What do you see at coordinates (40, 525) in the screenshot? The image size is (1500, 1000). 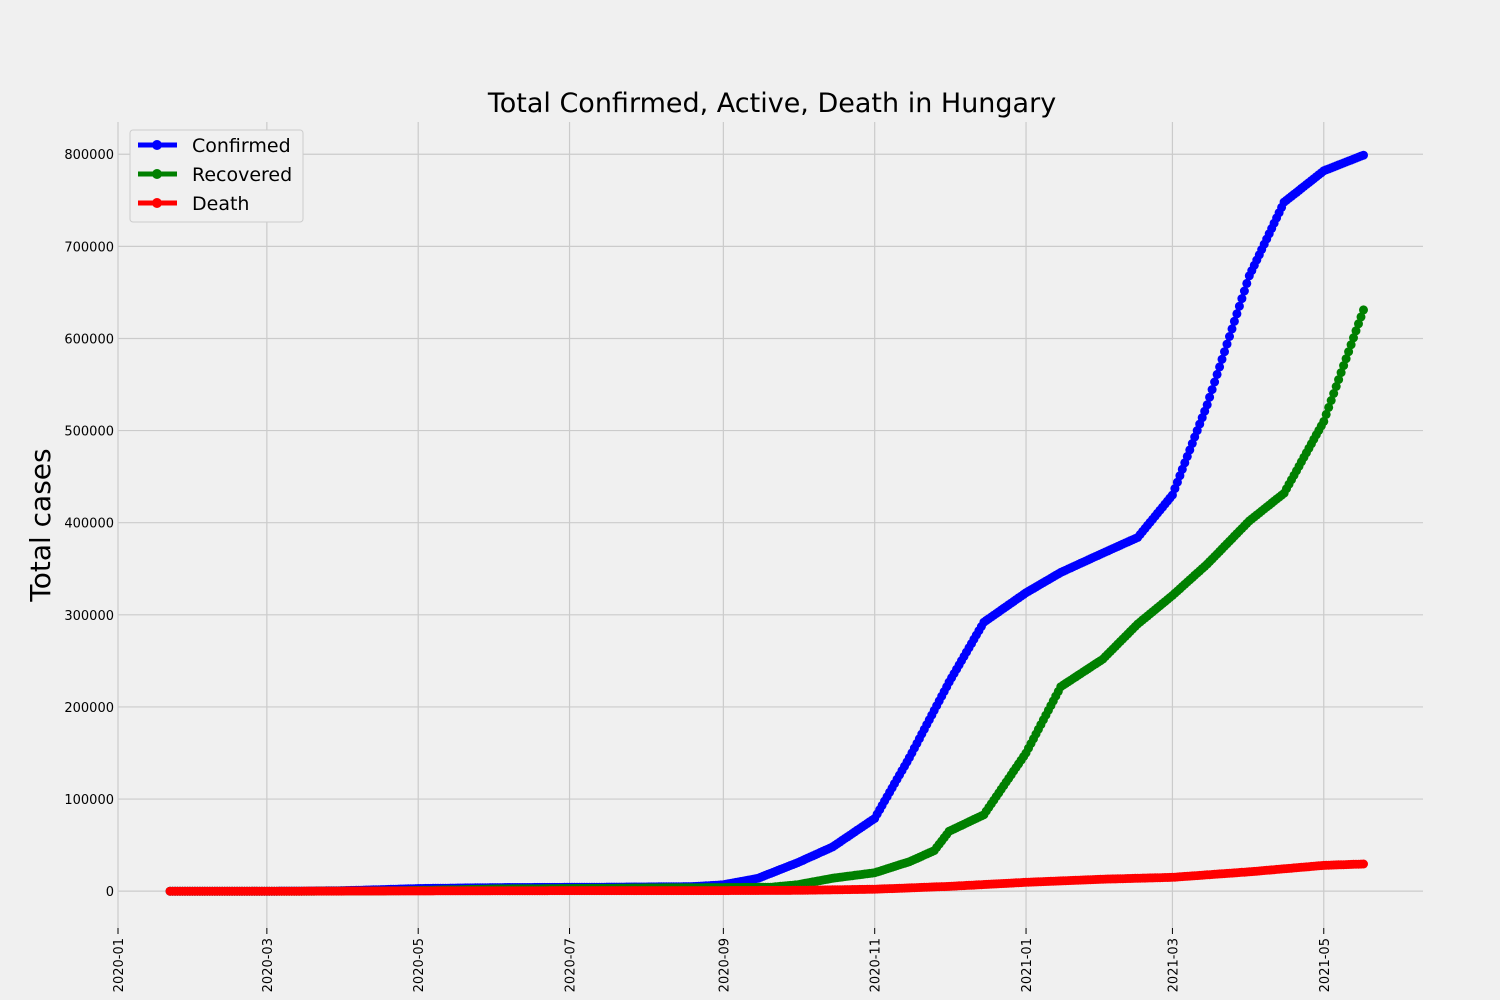 I see `y-axis-label: Total cases` at bounding box center [40, 525].